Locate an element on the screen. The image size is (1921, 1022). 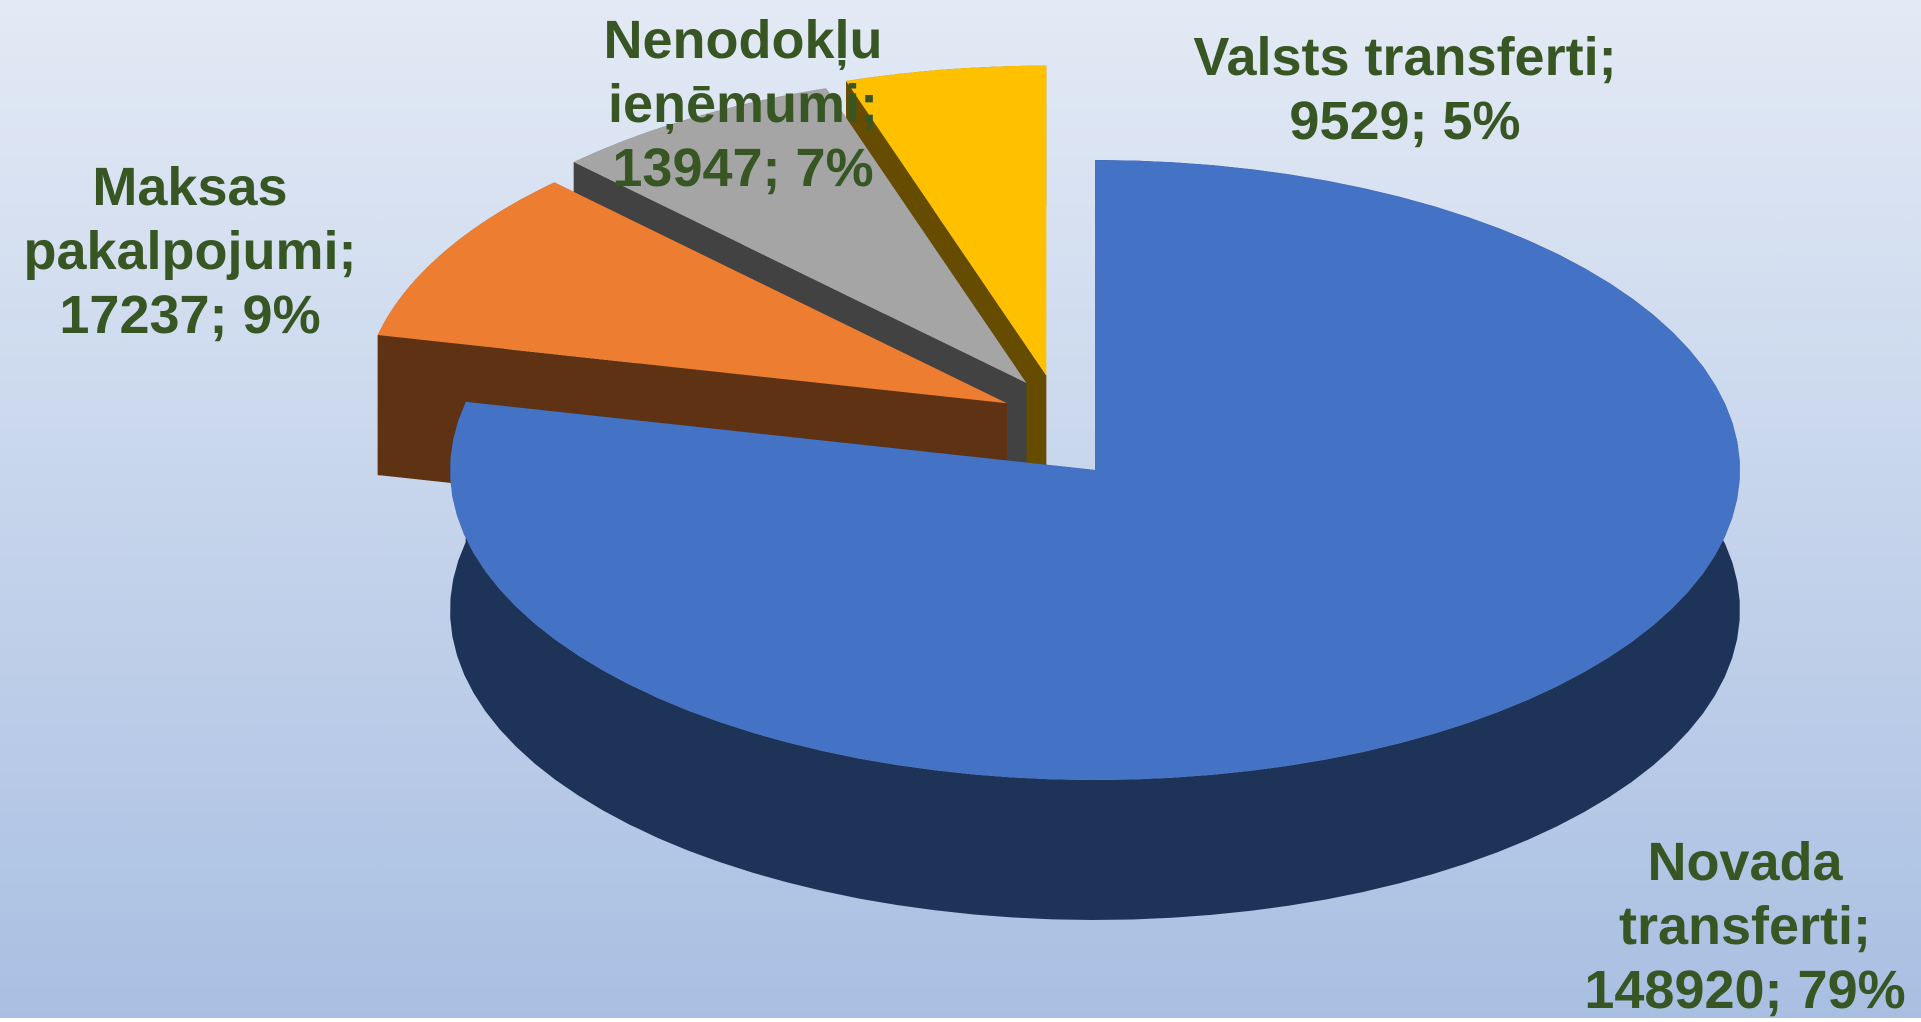
value-label: 13947; 7% is located at coordinates (743, 168).